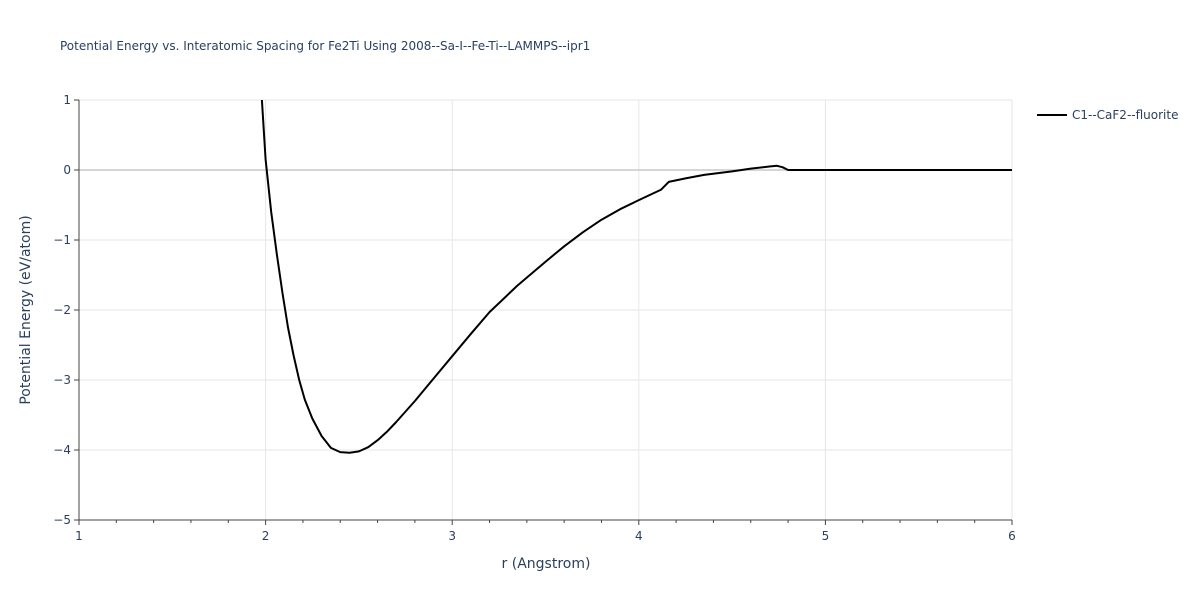  What do you see at coordinates (266, 536) in the screenshot?
I see `x-tick-label-1: 2` at bounding box center [266, 536].